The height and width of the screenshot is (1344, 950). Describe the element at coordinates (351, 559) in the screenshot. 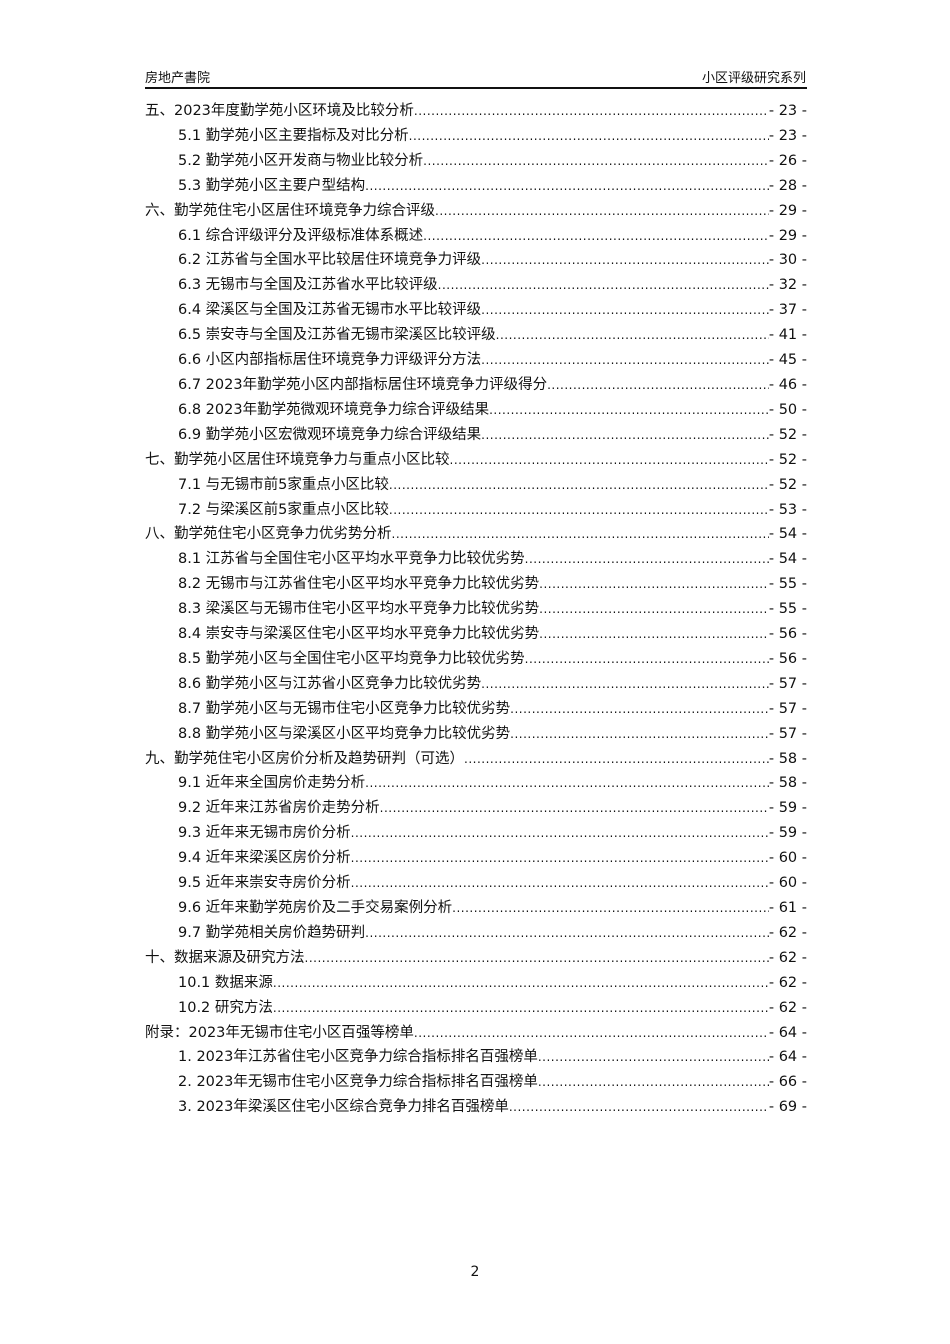

I see `toc-entry-title: 8.1 江苏省与全国住宅小区平均水平竞争力比较优劣势` at that location.